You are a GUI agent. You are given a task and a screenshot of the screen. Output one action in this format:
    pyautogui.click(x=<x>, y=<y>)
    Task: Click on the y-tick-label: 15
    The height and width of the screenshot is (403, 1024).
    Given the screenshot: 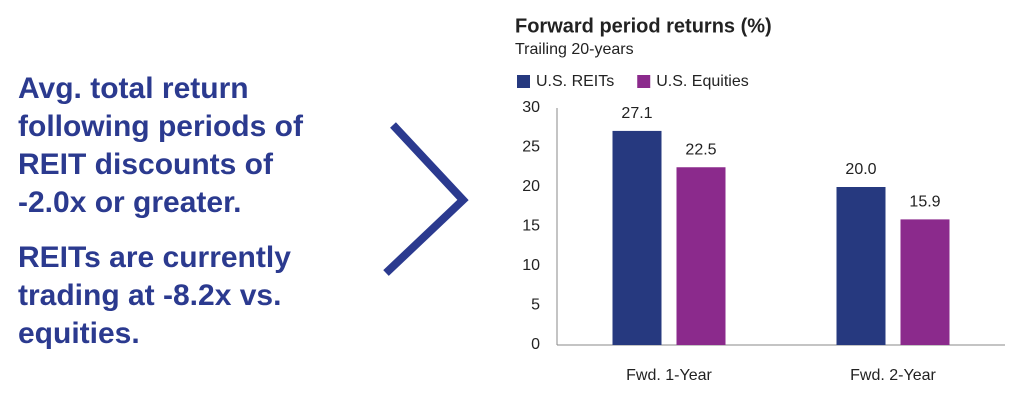 What is the action you would take?
    pyautogui.click(x=531, y=226)
    